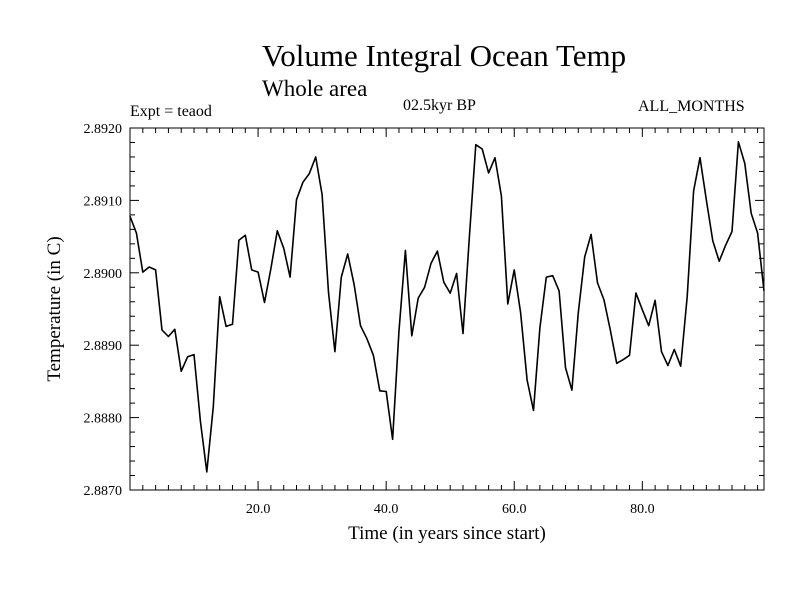 Image resolution: width=800 pixels, height=600 pixels. What do you see at coordinates (691, 106) in the screenshot?
I see `months-label: ALL_MONTHS` at bounding box center [691, 106].